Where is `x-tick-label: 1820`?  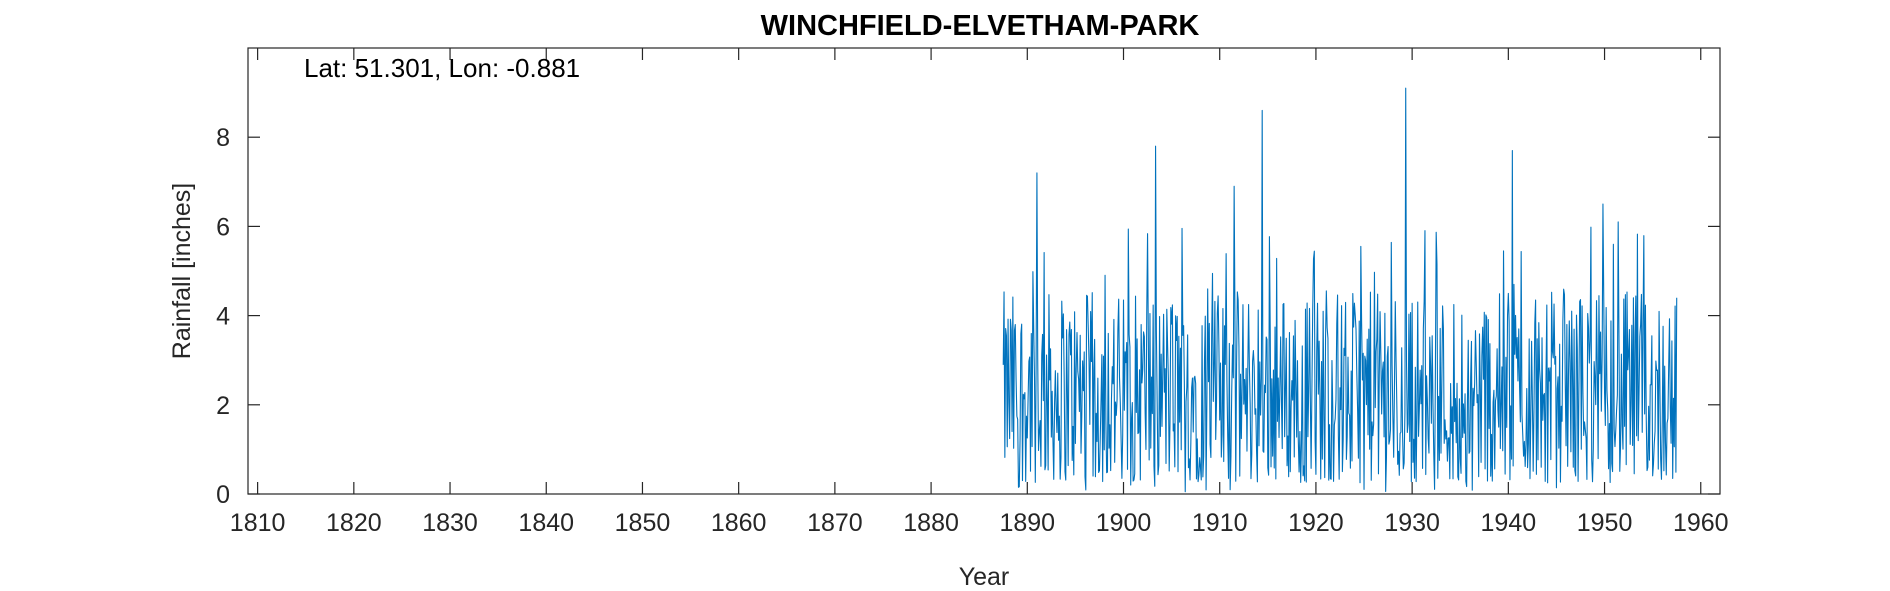
x-tick-label: 1820 is located at coordinates (354, 523).